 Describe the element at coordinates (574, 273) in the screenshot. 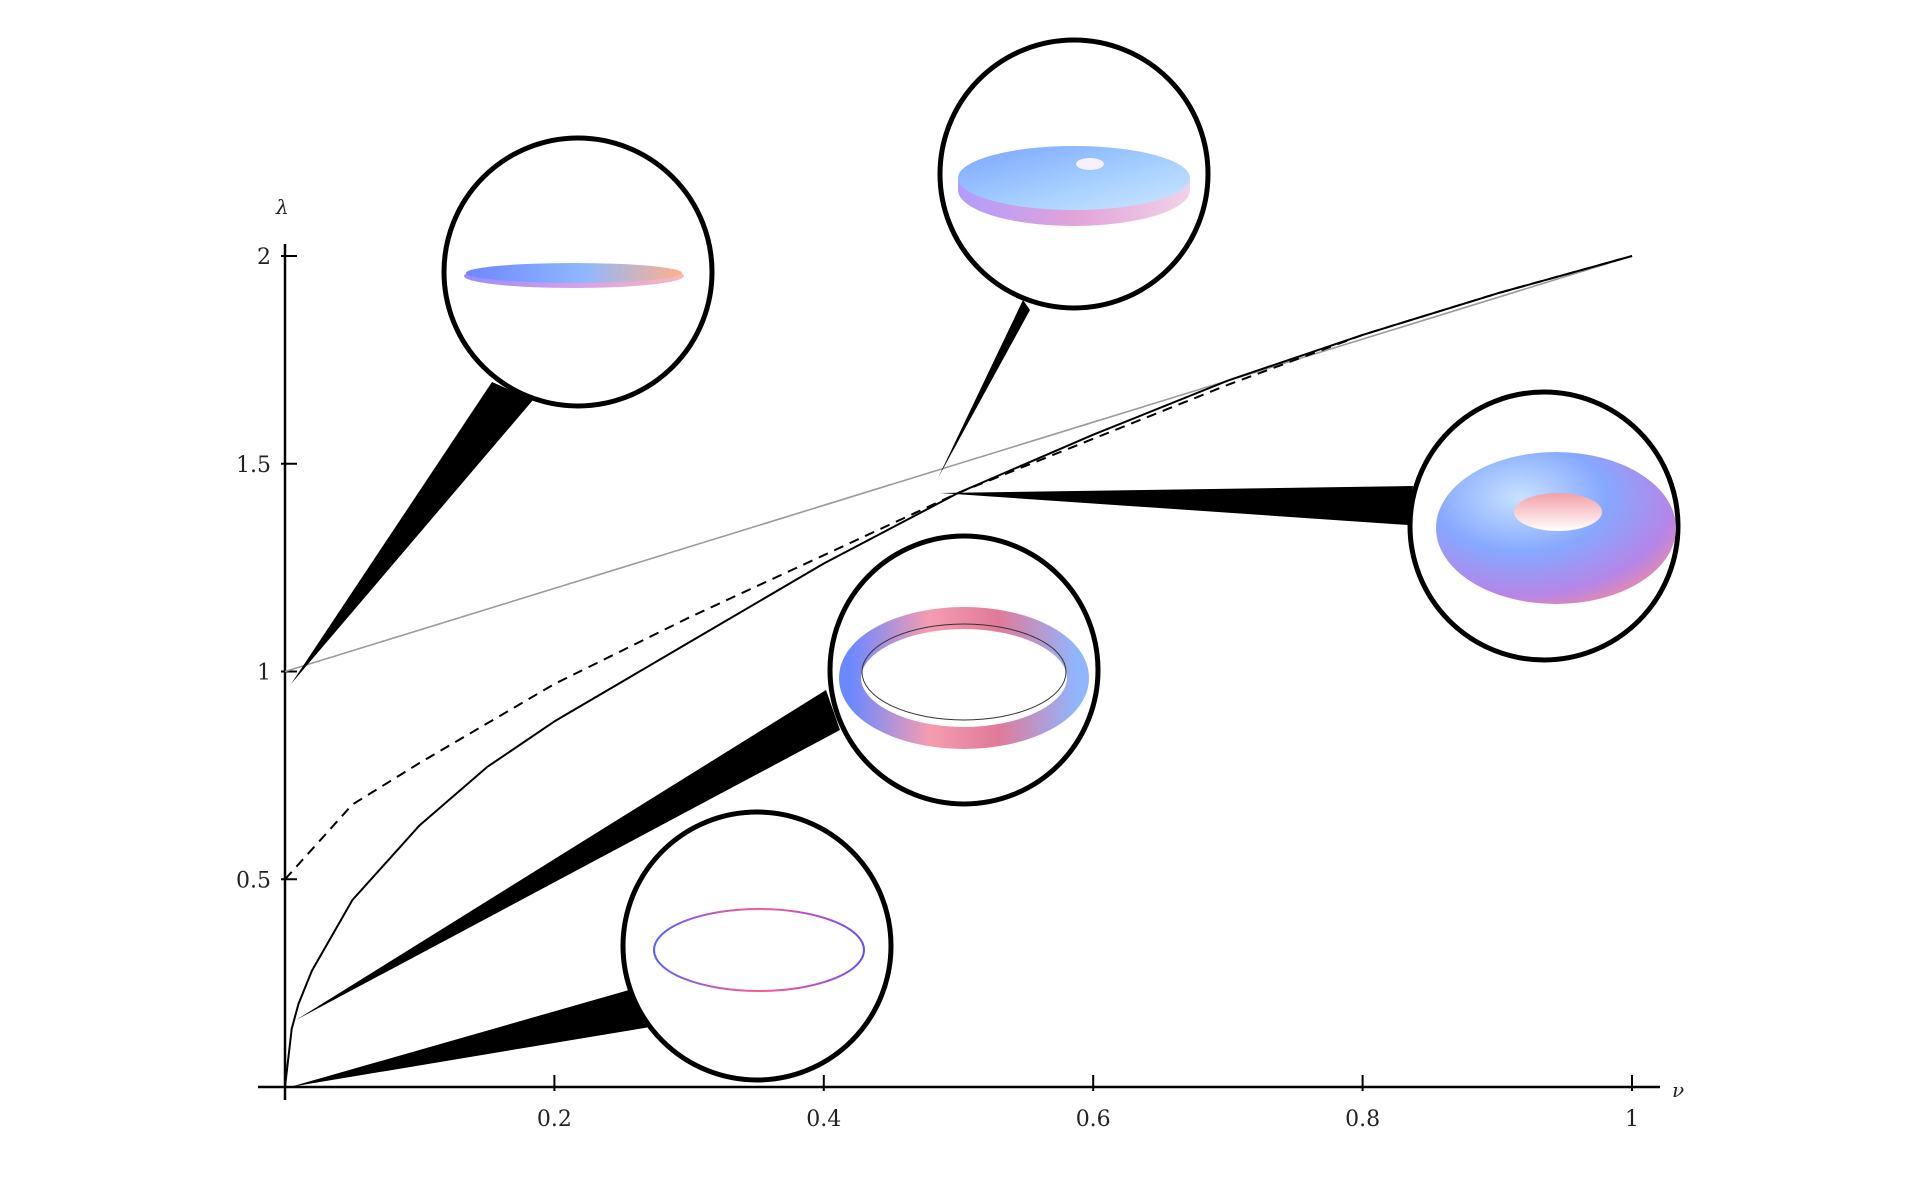

I see `flat-disk-top` at that location.